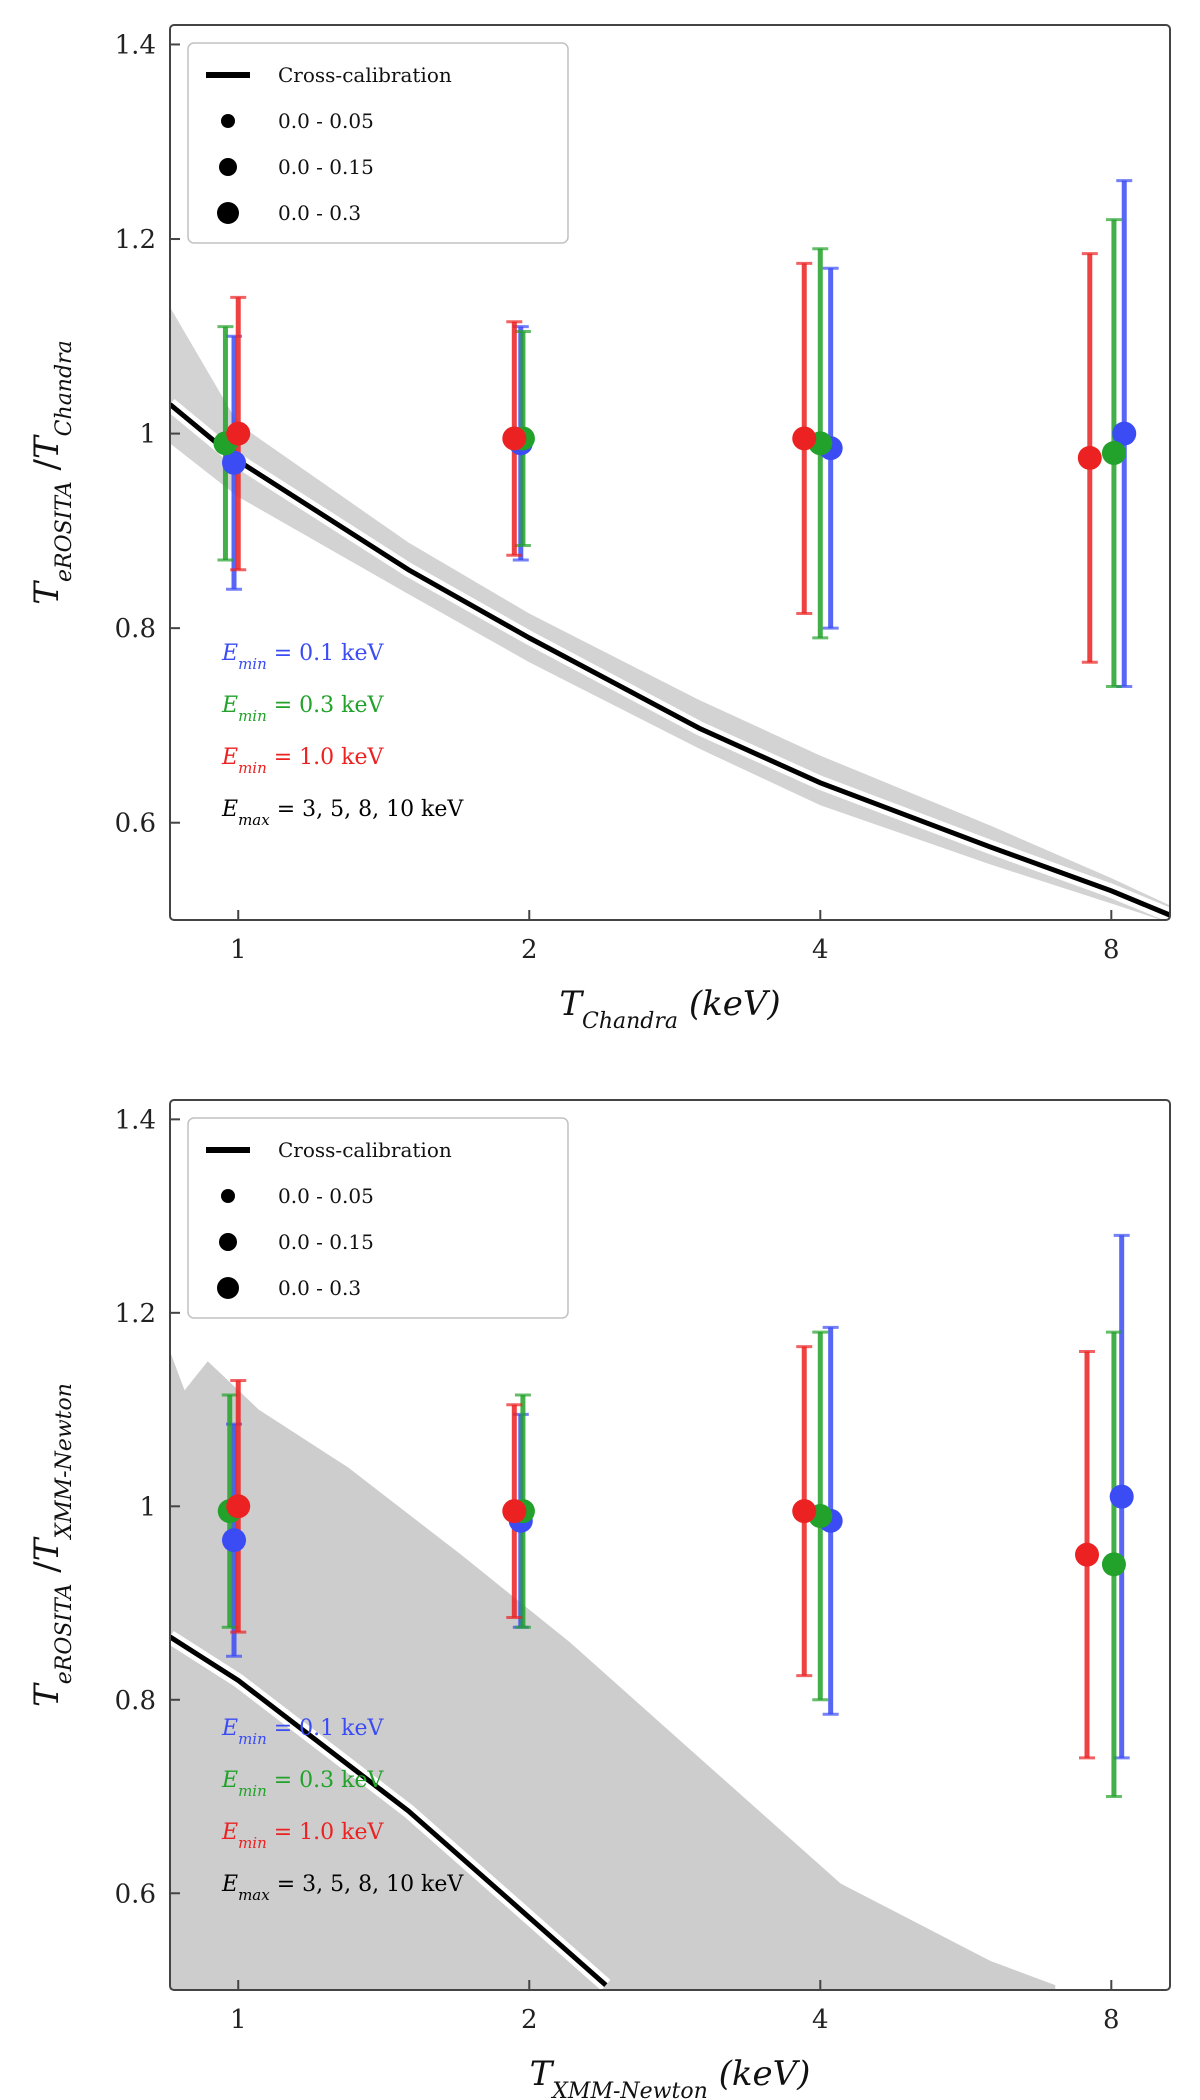 Image resolution: width=1200 pixels, height=2100 pixels. I want to click on y-axis-label: TeROSITA /TChandra, so click(52, 472).